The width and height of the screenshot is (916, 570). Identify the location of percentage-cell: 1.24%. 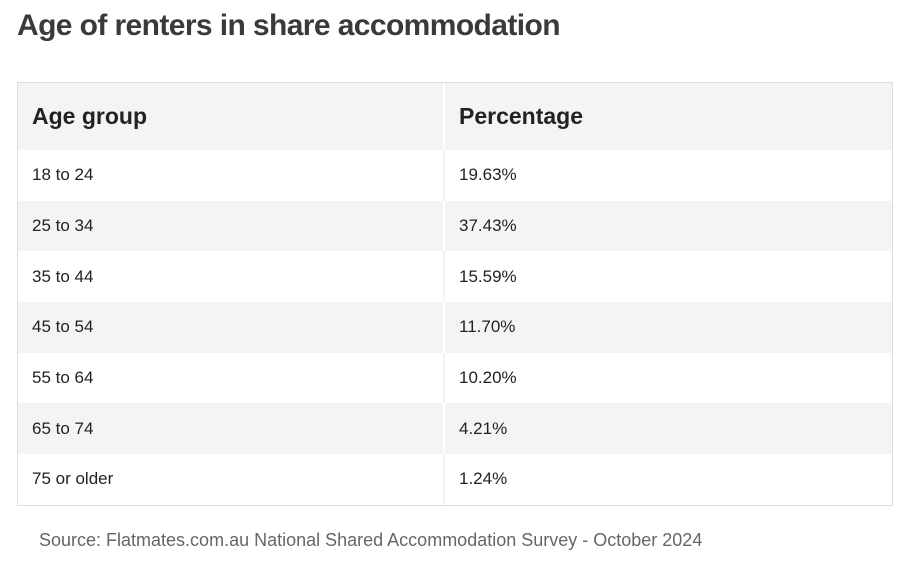
(667, 479).